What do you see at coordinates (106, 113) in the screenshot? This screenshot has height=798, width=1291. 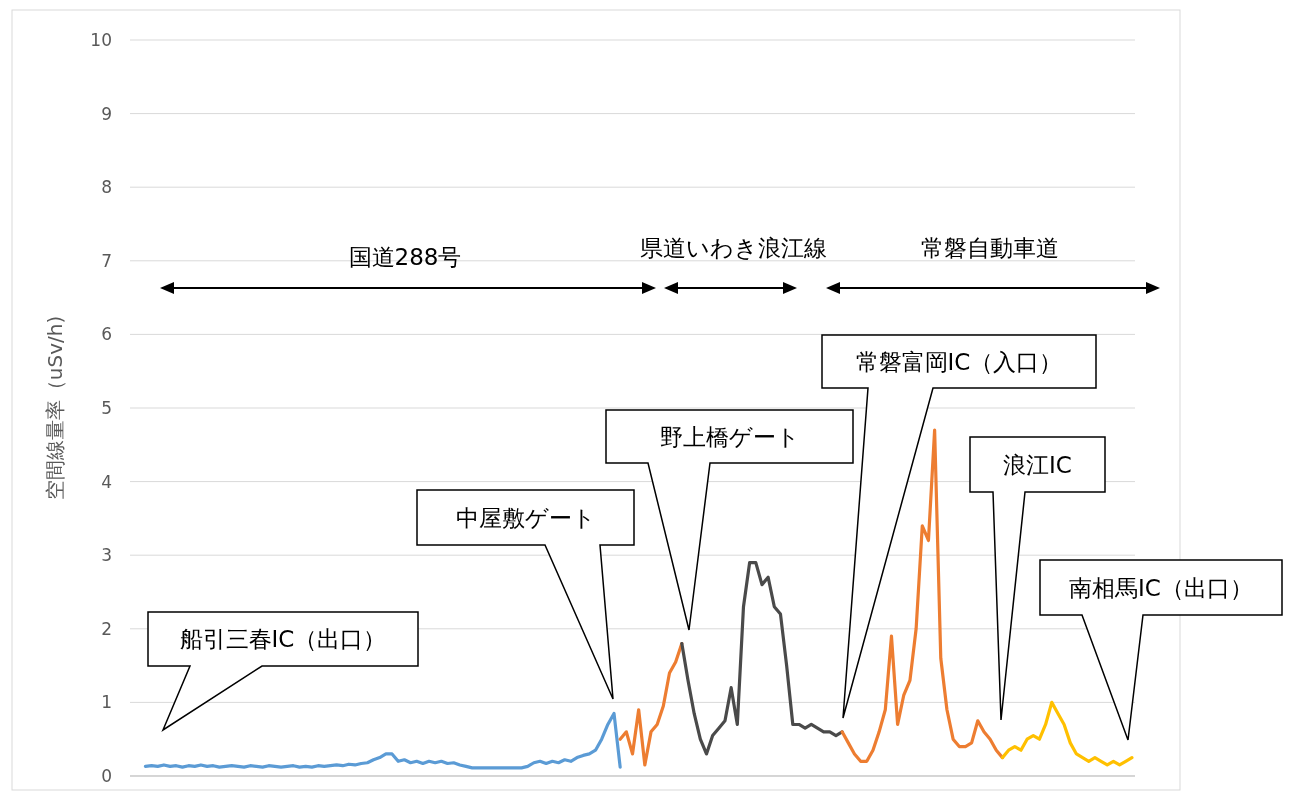 I see `y-tick-label: 9` at bounding box center [106, 113].